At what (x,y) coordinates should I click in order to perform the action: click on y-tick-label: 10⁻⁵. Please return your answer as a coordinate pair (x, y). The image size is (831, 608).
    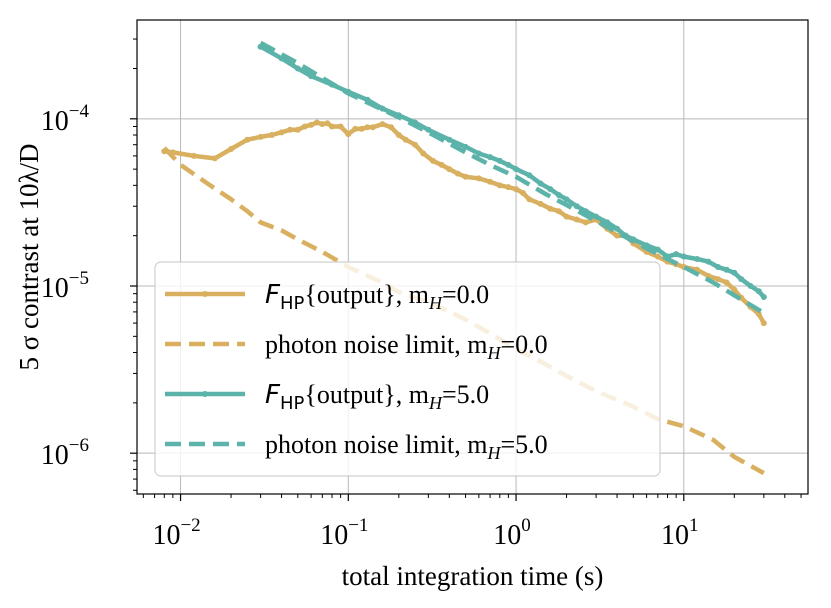
    Looking at the image, I should click on (65, 286).